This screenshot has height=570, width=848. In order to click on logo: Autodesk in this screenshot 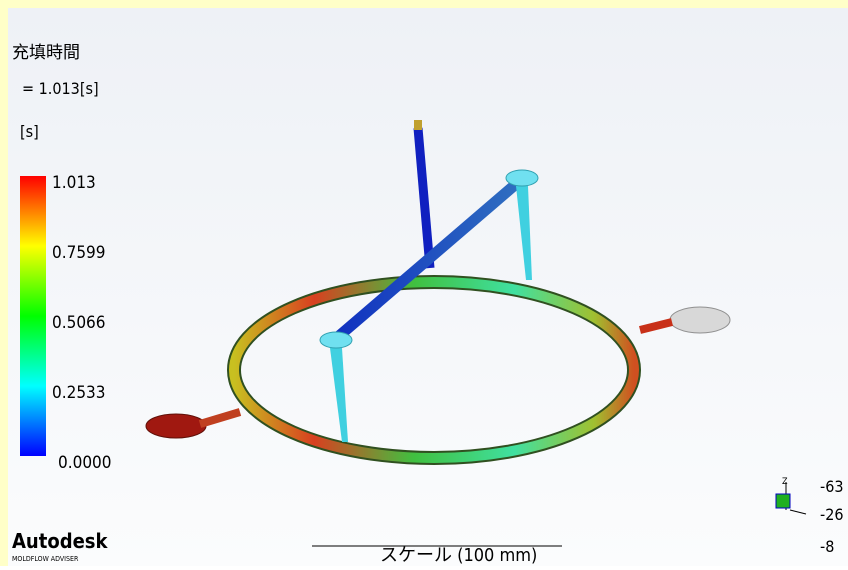, I will do `click(60, 541)`.